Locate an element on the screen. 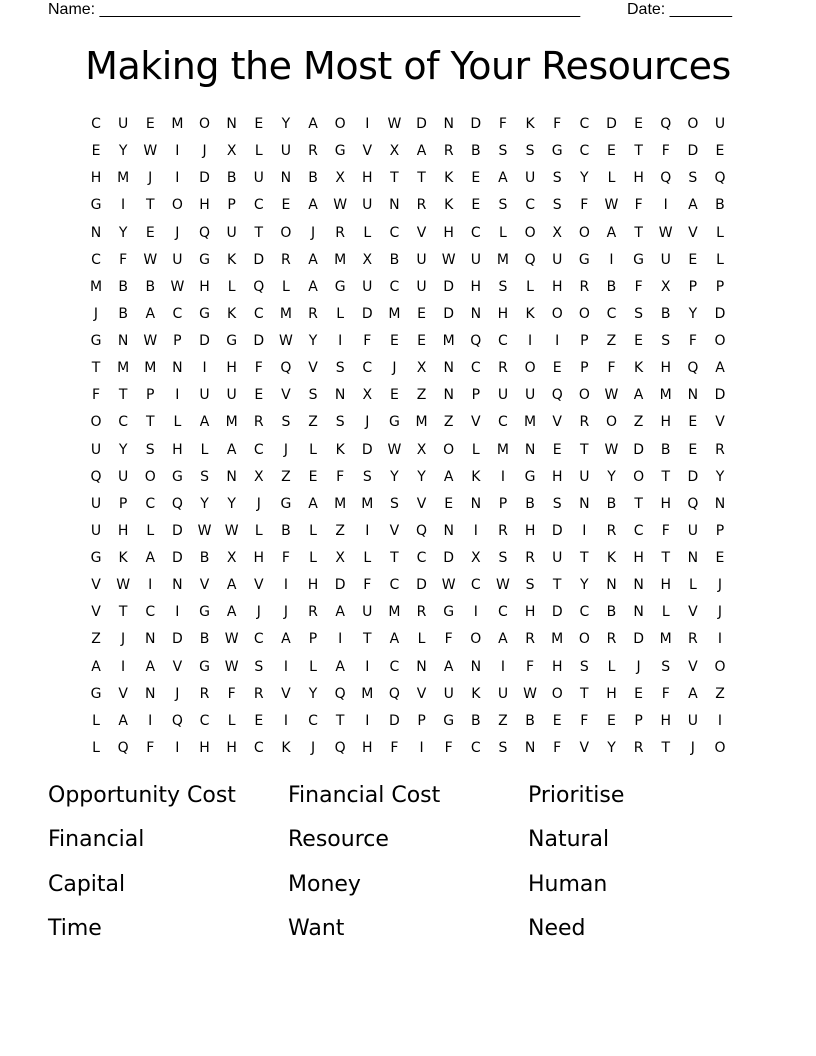 This screenshot has height=1056, width=816. grid-letter: J is located at coordinates (96, 313).